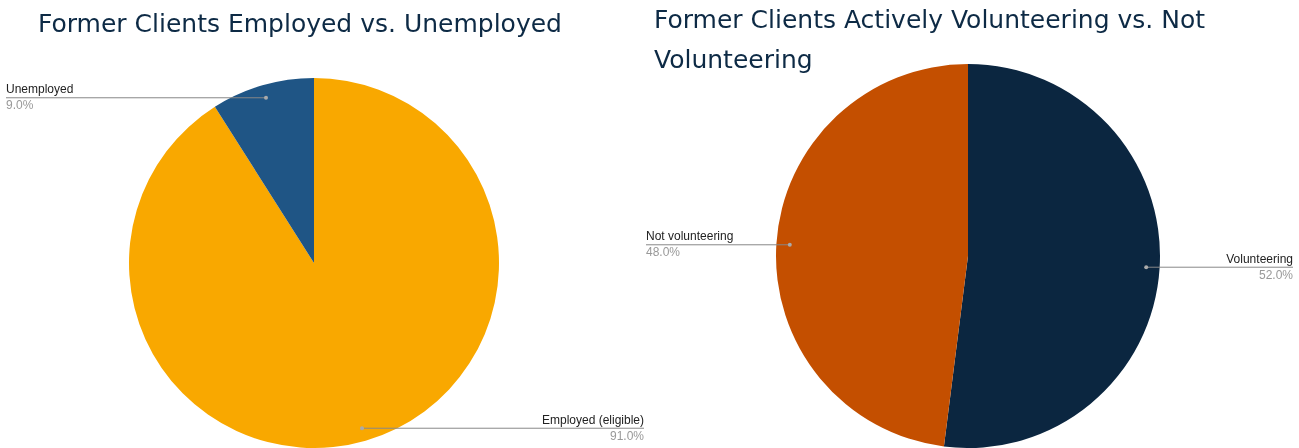 The image size is (1299, 448). I want to click on chart-title: Former Clients Actively Volunteering vs. Not Volunteering, so click(930, 40).